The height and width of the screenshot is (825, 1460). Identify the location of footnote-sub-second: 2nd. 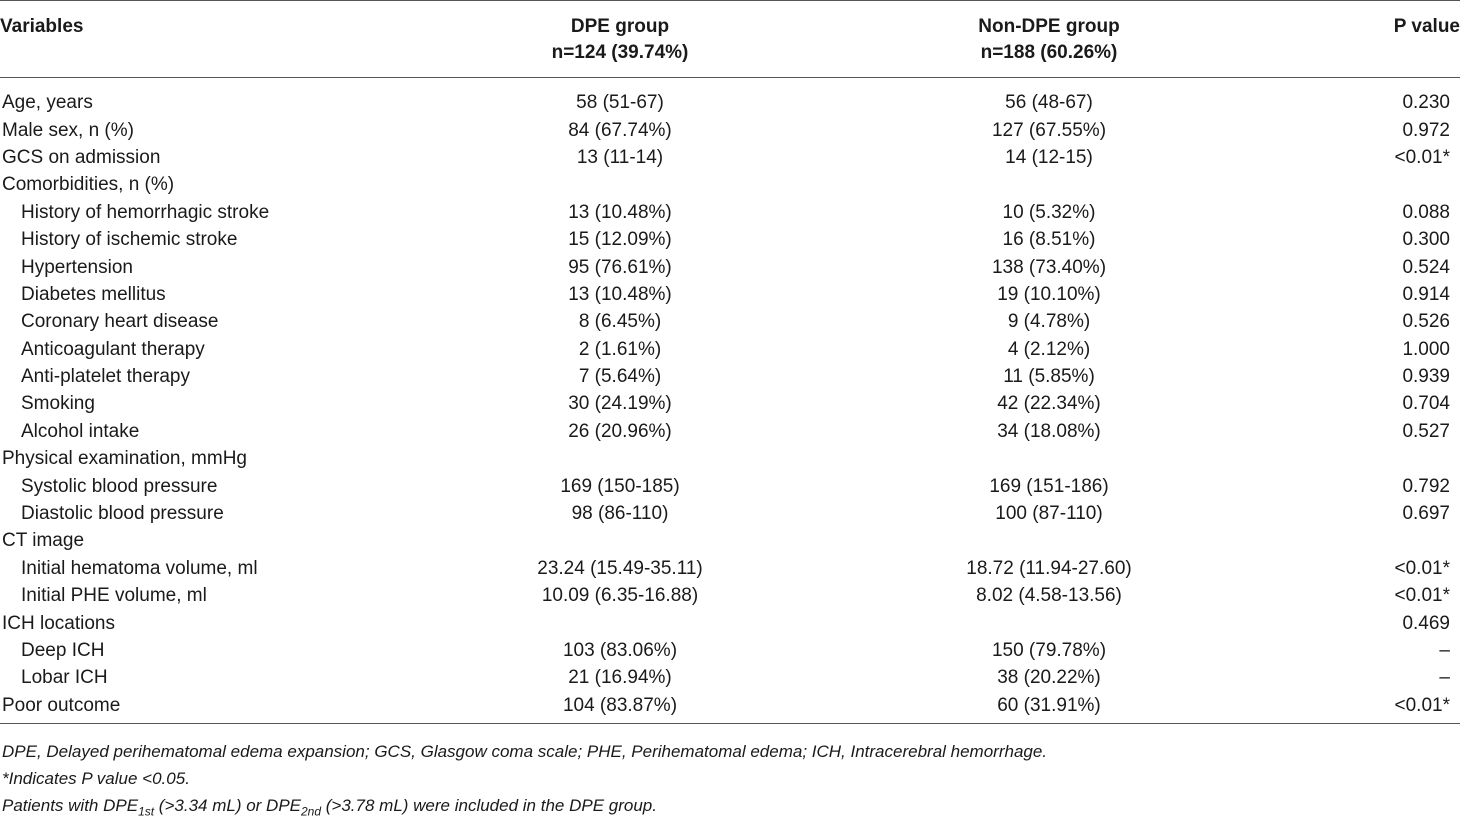
(311, 811).